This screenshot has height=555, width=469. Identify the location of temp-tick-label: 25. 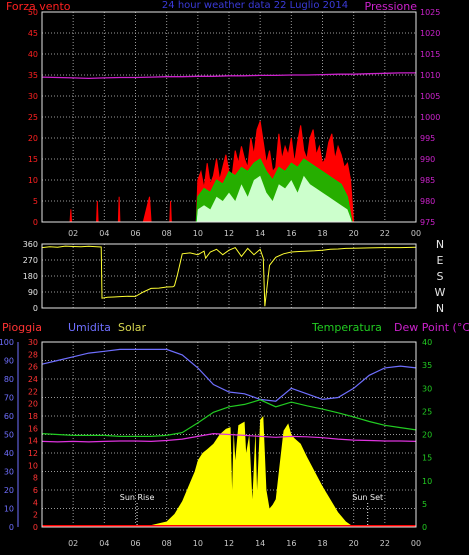
(427, 411).